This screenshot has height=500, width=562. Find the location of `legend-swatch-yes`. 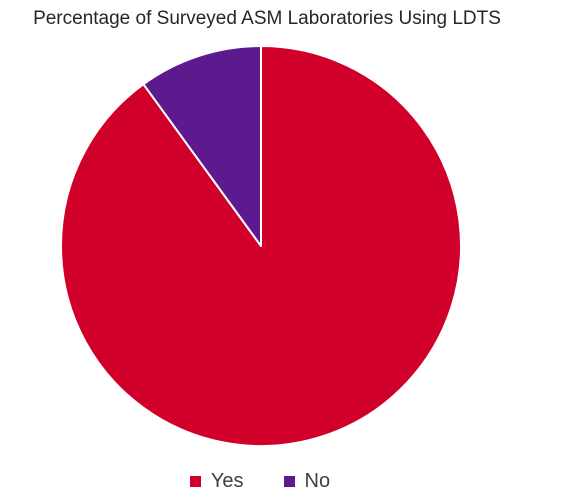

legend-swatch-yes is located at coordinates (195, 481).